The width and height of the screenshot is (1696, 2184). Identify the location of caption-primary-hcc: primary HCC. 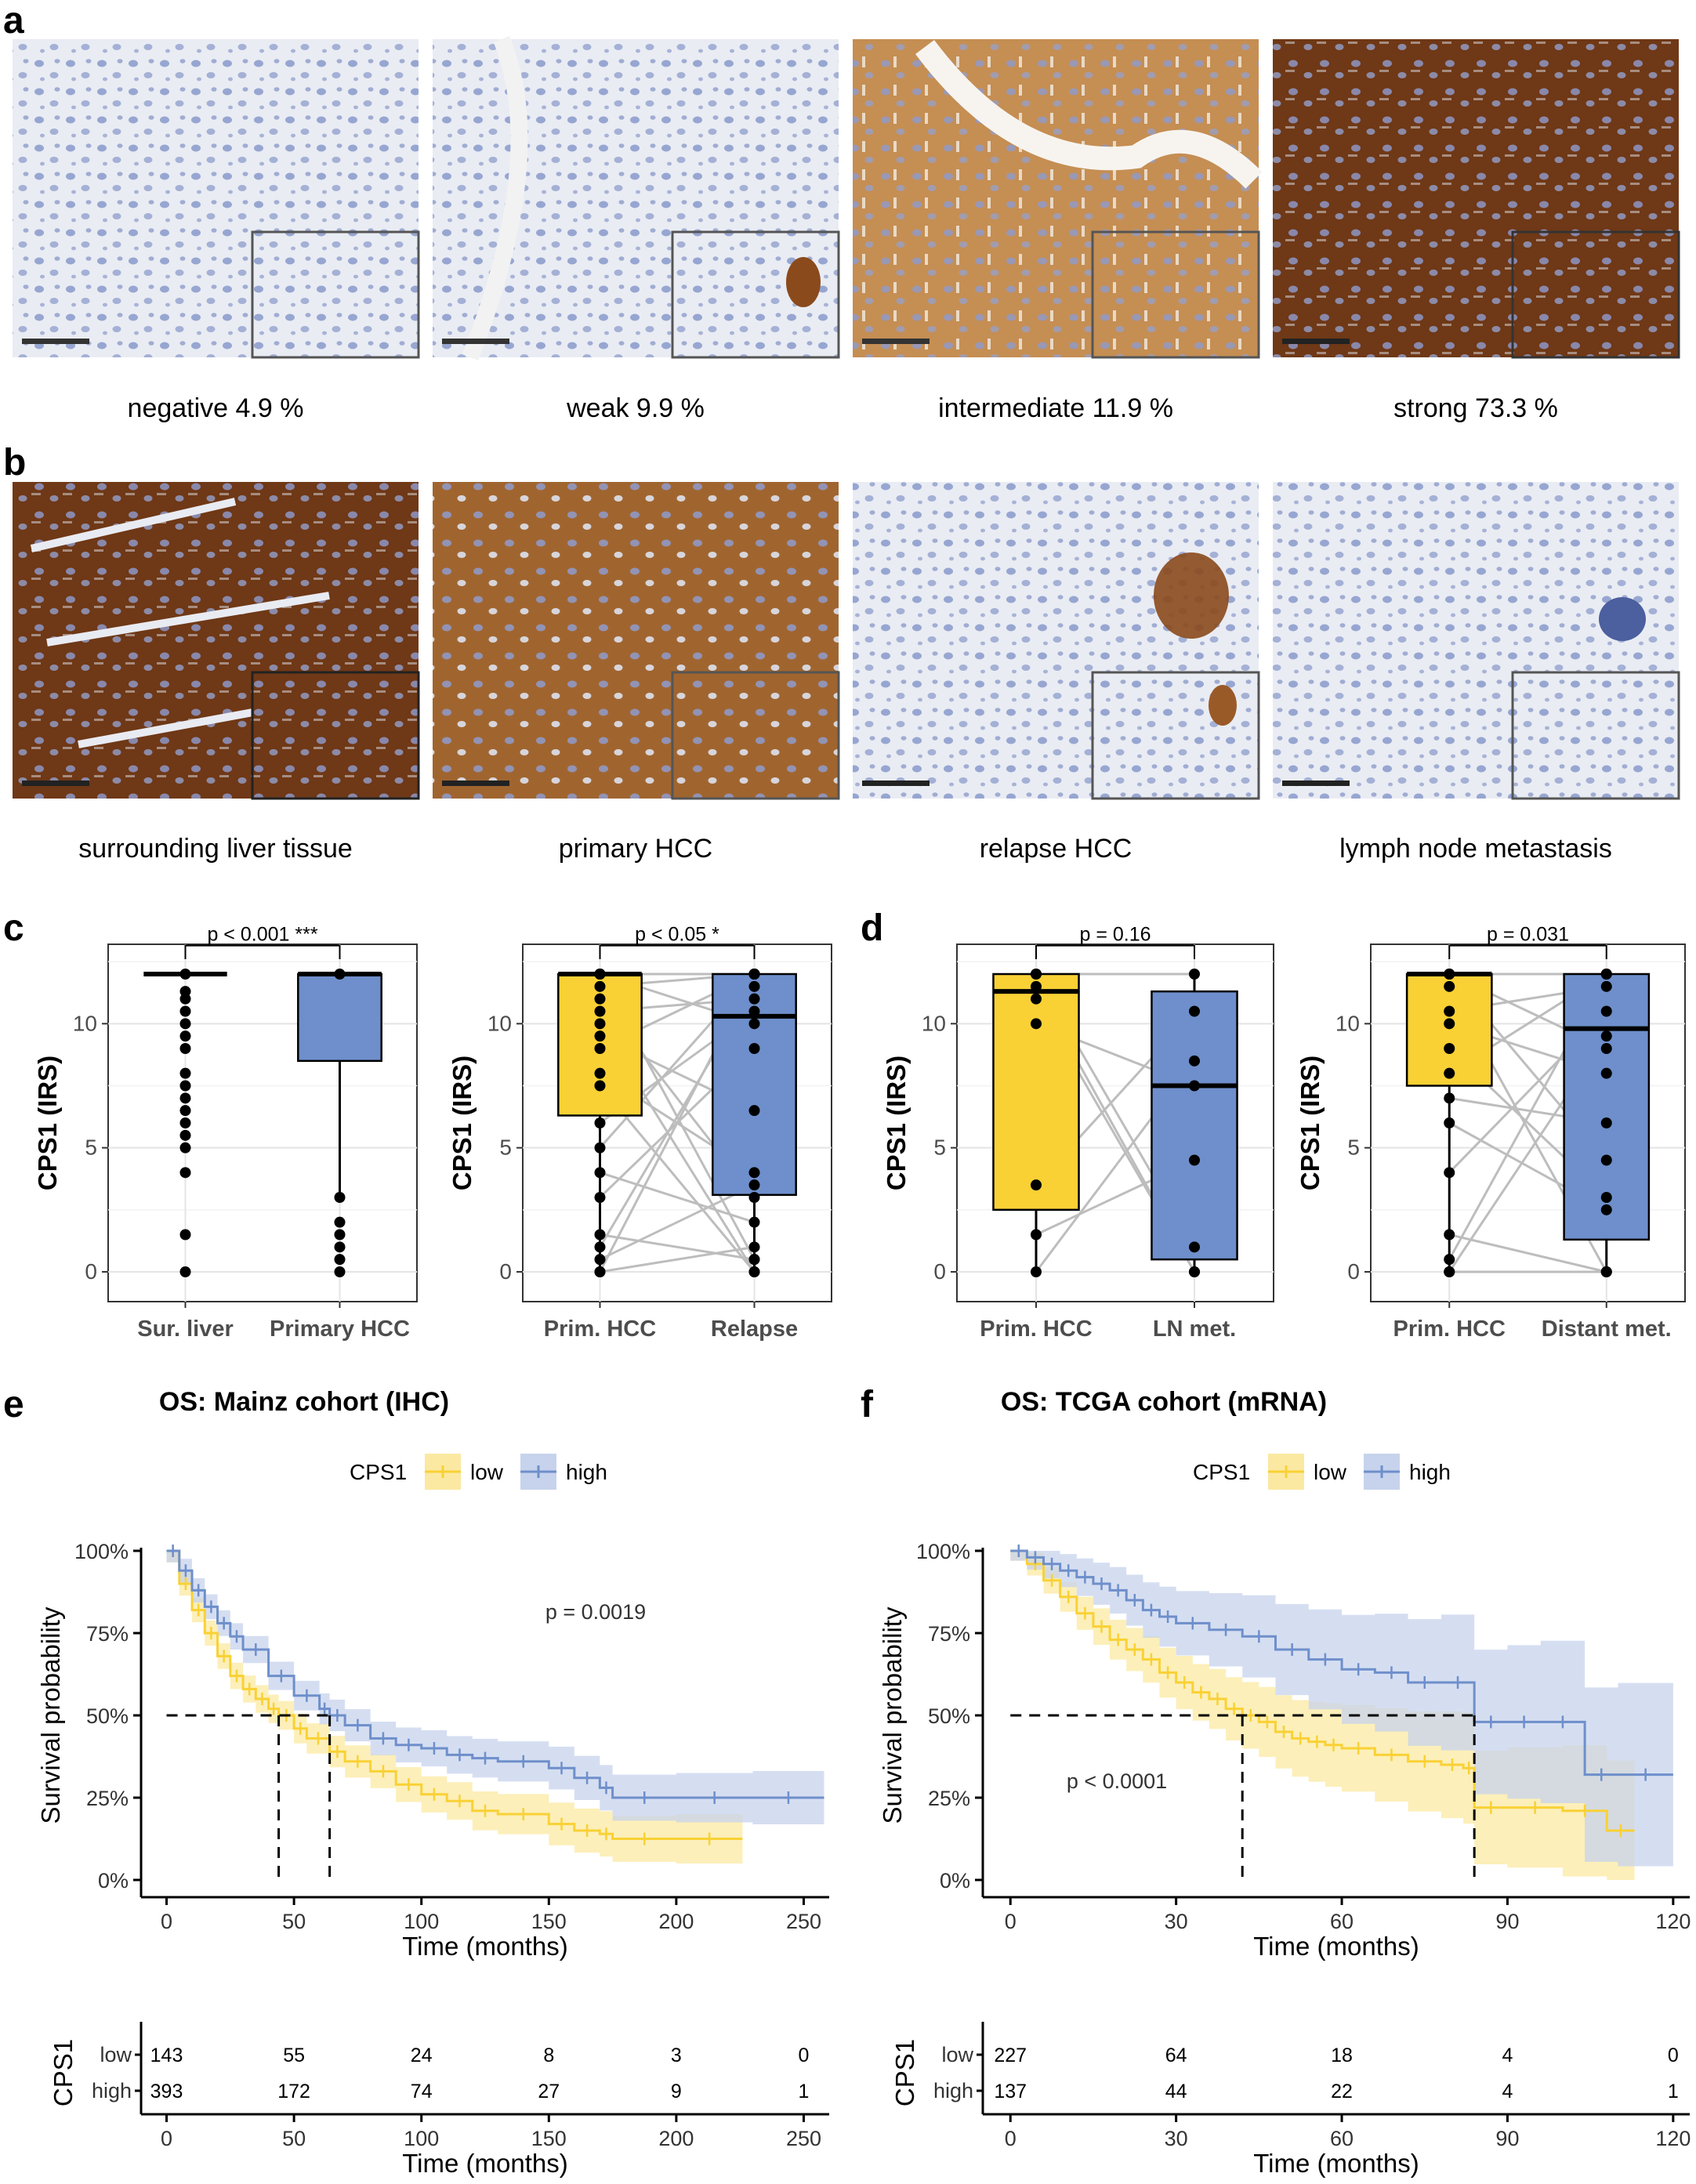
(635, 849).